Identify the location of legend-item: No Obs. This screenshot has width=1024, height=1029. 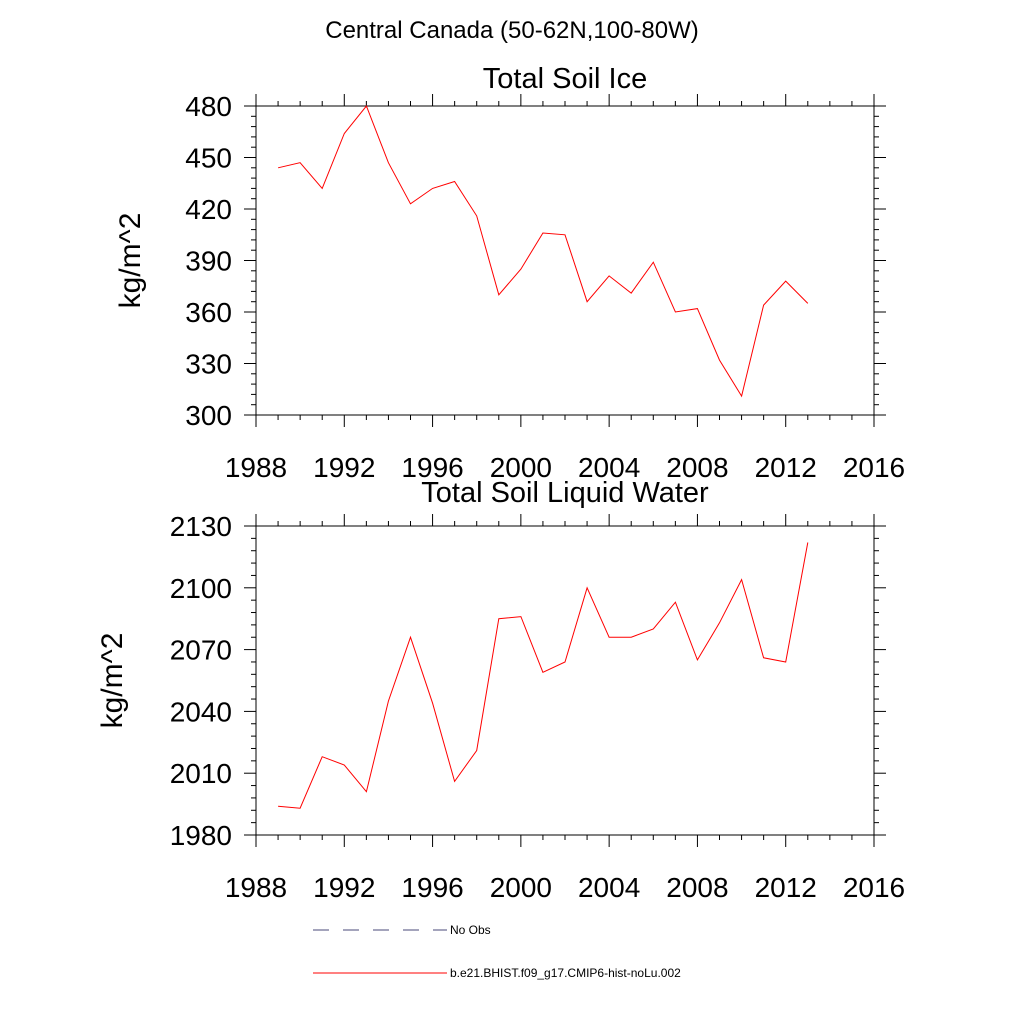
(402, 930).